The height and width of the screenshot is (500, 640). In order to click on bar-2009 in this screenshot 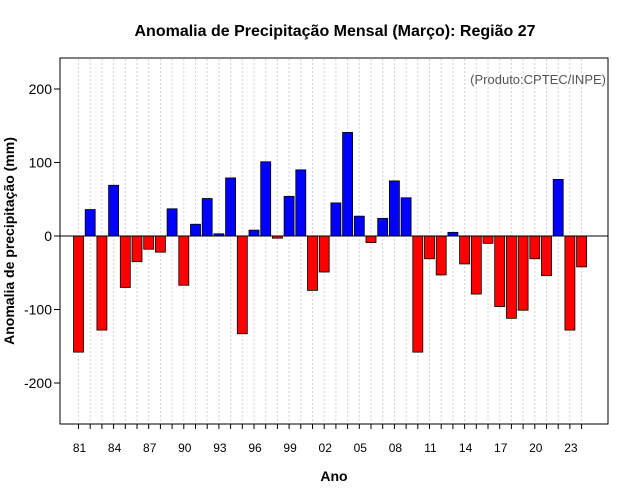, I will do `click(406, 217)`.